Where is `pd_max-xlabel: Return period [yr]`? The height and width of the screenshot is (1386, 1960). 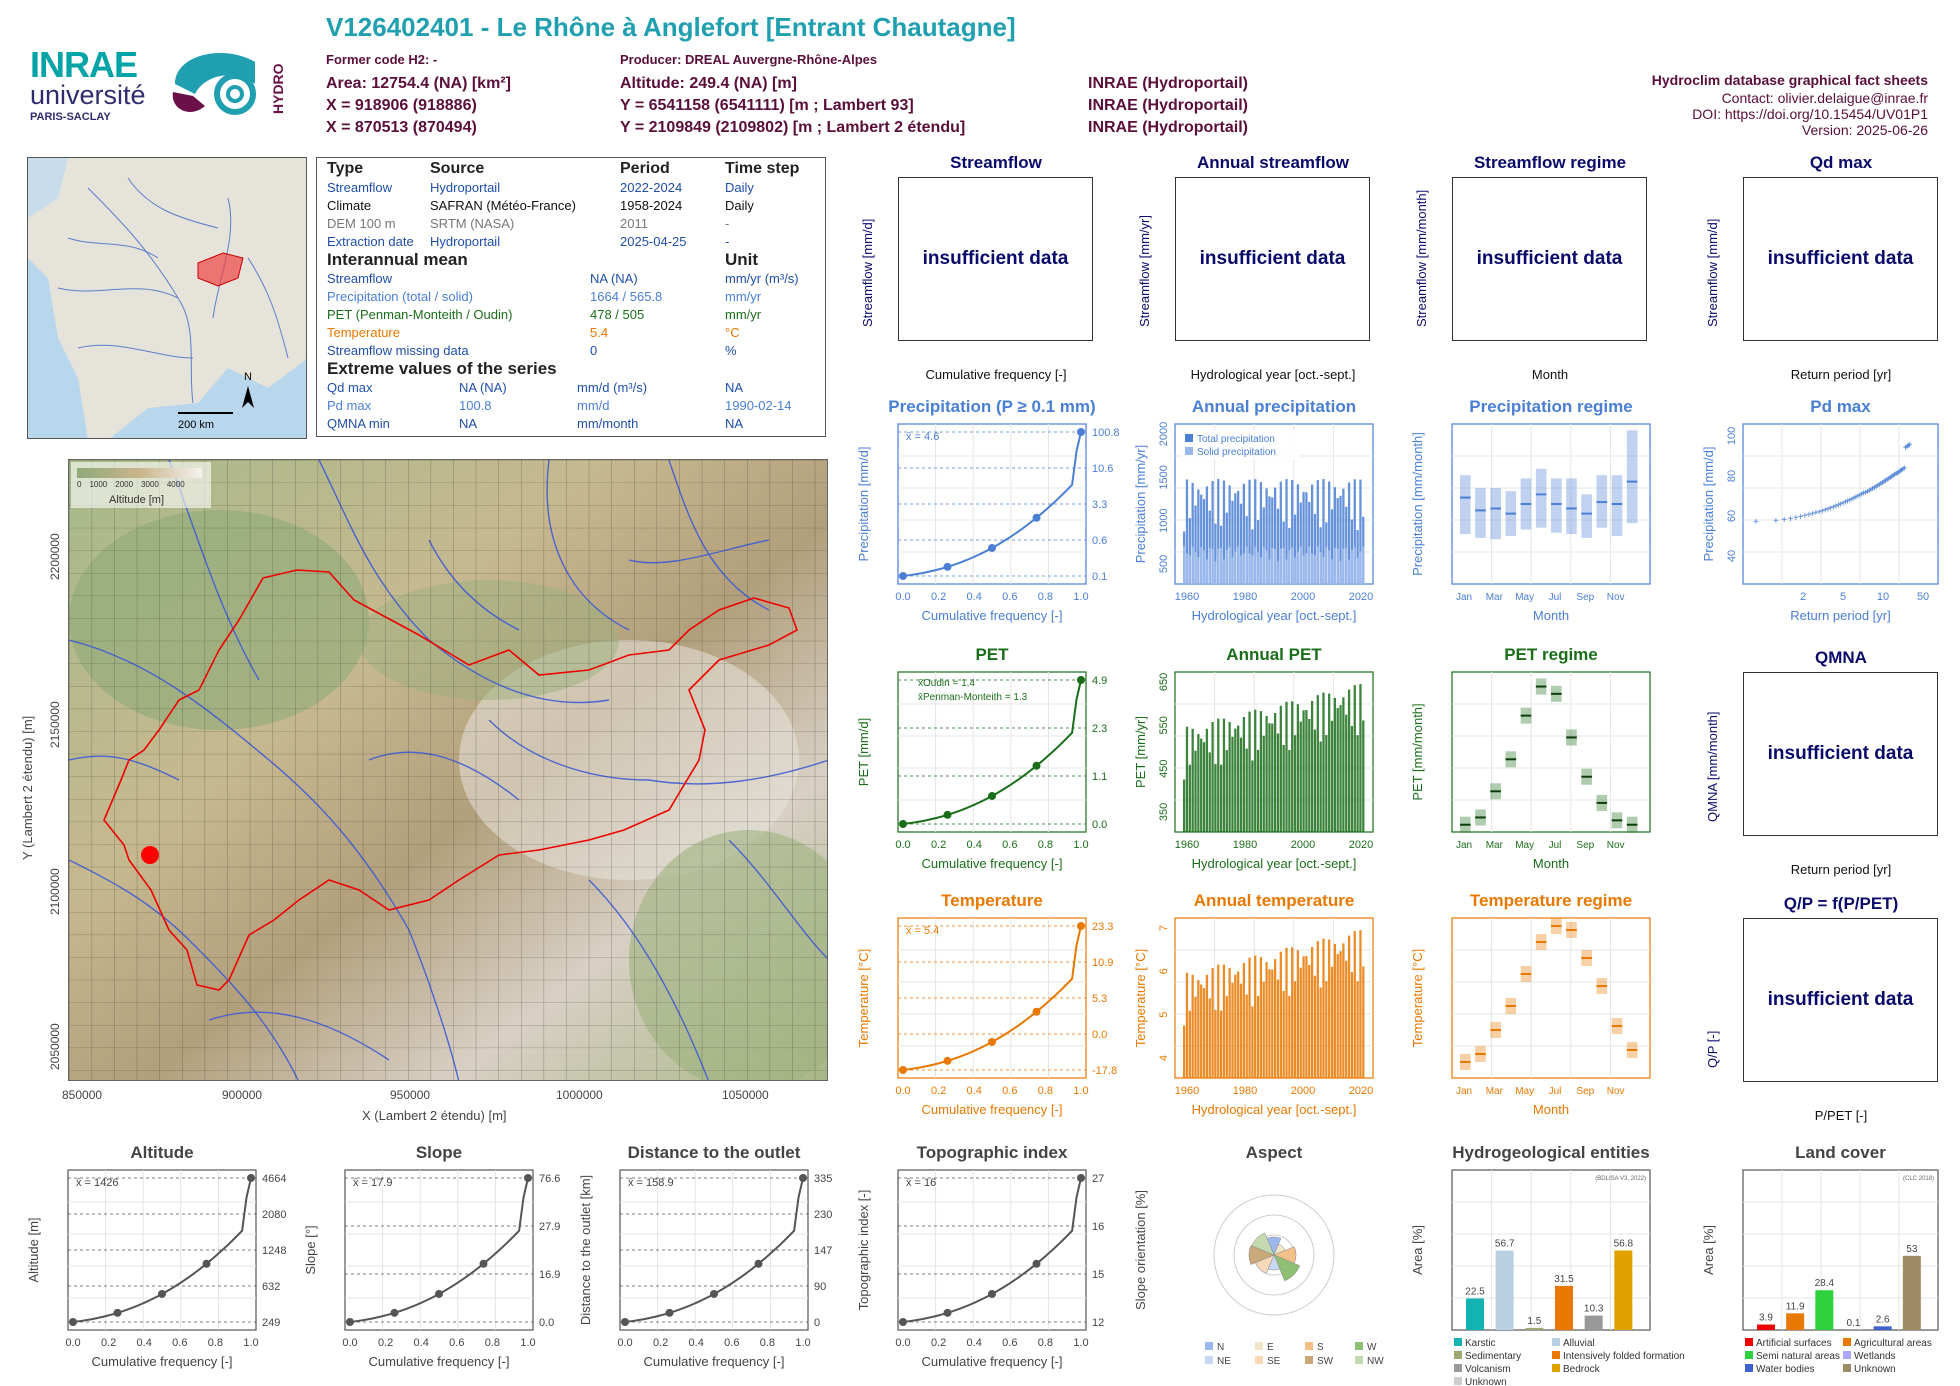 pd_max-xlabel: Return period [yr] is located at coordinates (1840, 615).